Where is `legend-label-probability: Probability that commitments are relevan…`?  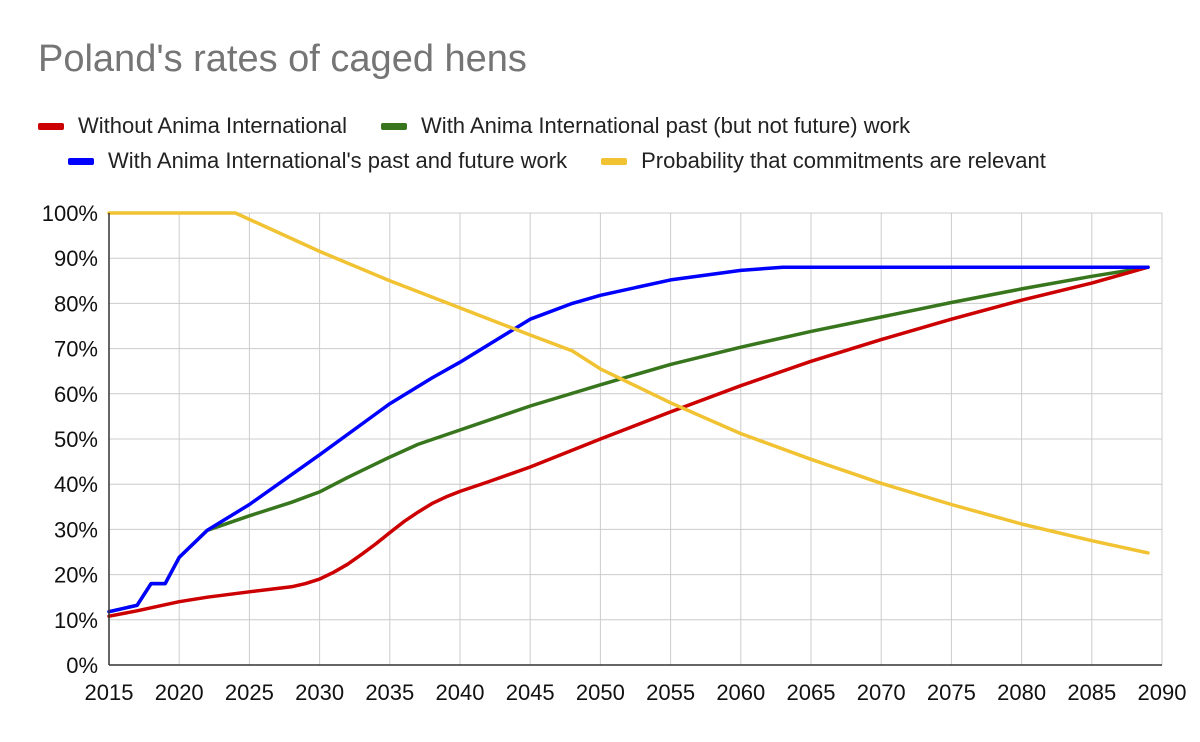 legend-label-probability: Probability that commitments are relevan… is located at coordinates (843, 160).